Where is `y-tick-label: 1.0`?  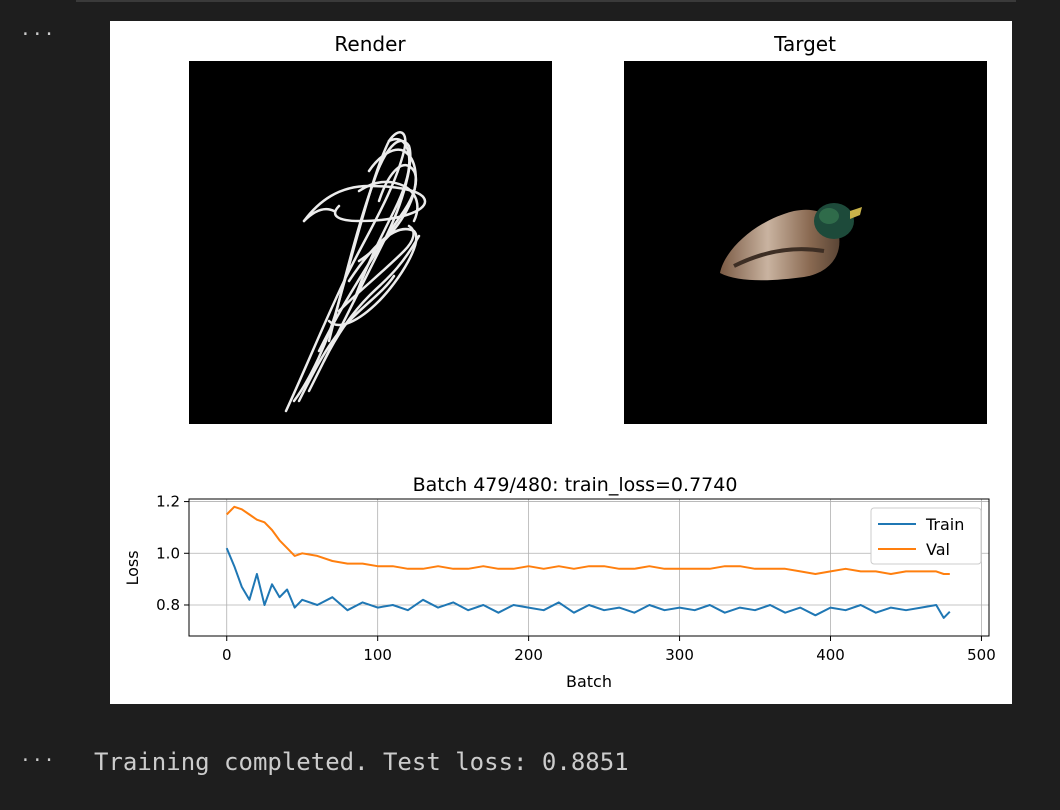
y-tick-label: 1.0 is located at coordinates (168, 553).